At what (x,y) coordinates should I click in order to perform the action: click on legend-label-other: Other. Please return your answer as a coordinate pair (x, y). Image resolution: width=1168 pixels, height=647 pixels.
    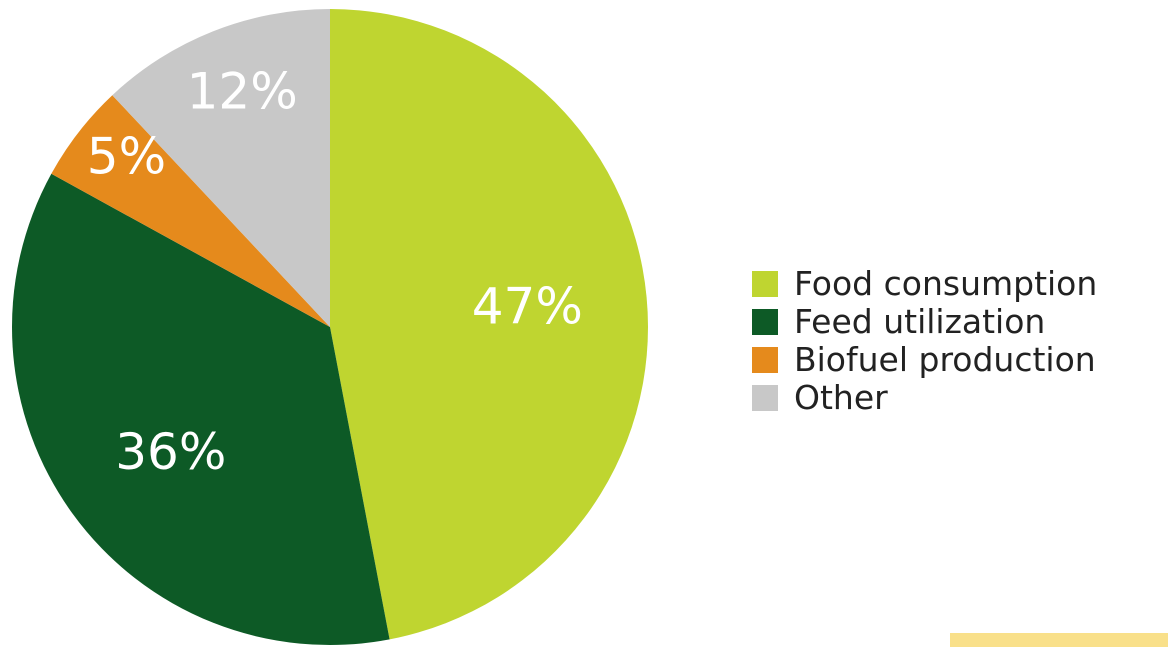
    Looking at the image, I should click on (841, 397).